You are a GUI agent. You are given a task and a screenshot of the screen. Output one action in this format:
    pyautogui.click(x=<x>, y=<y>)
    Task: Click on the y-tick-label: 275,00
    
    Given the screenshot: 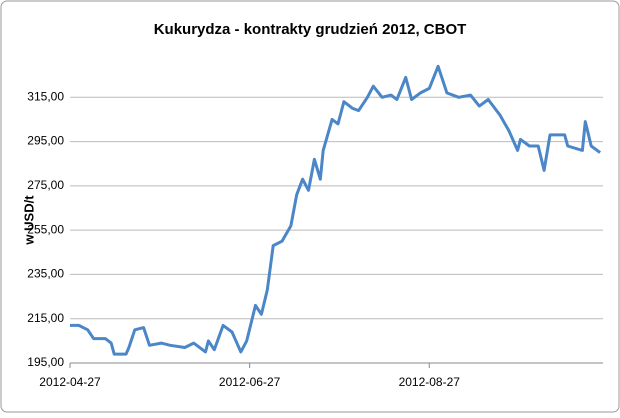 What is the action you would take?
    pyautogui.click(x=45, y=185)
    